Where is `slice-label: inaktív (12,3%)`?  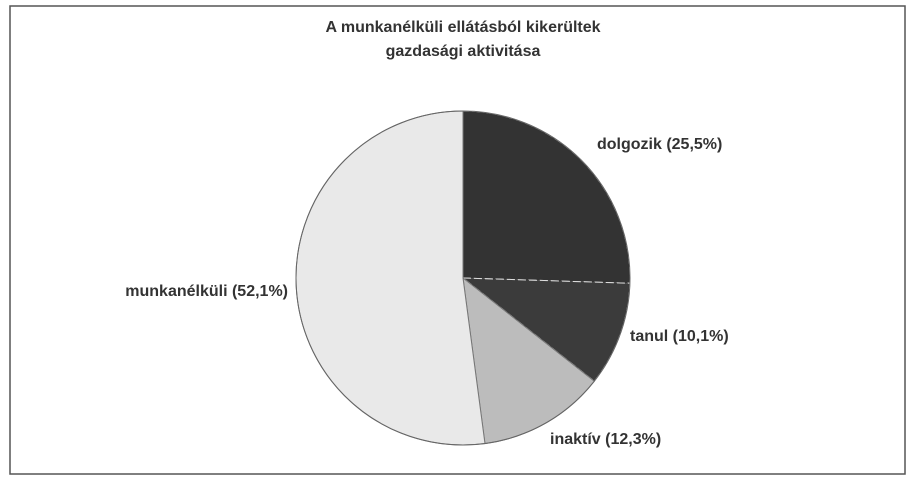
slice-label: inaktív (12,3%) is located at coordinates (605, 439).